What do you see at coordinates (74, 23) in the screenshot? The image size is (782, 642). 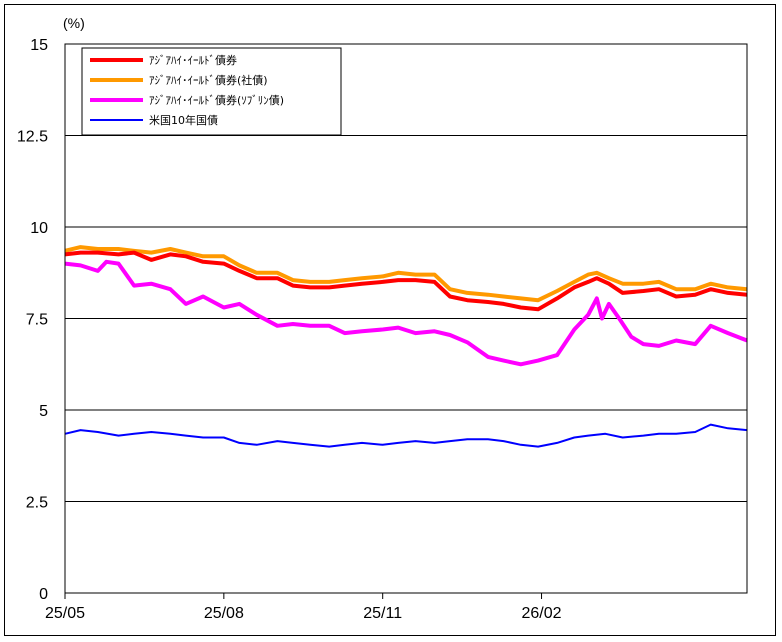 I see `y-axis-unit: (%)` at bounding box center [74, 23].